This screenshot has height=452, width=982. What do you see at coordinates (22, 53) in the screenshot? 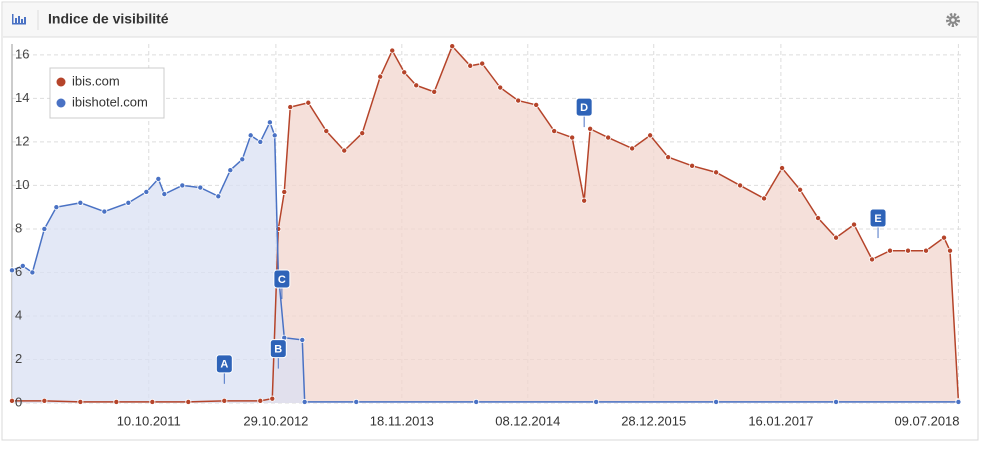
I see `y-tick-label: 16` at bounding box center [22, 53].